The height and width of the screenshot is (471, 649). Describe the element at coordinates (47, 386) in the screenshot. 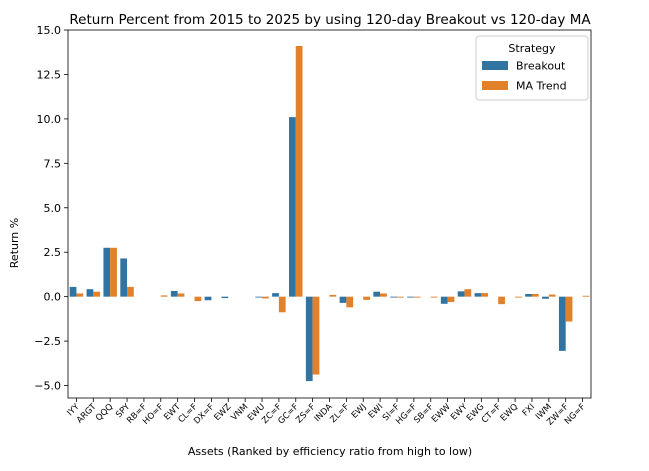

I see `y-tick-label: −5.0` at that location.